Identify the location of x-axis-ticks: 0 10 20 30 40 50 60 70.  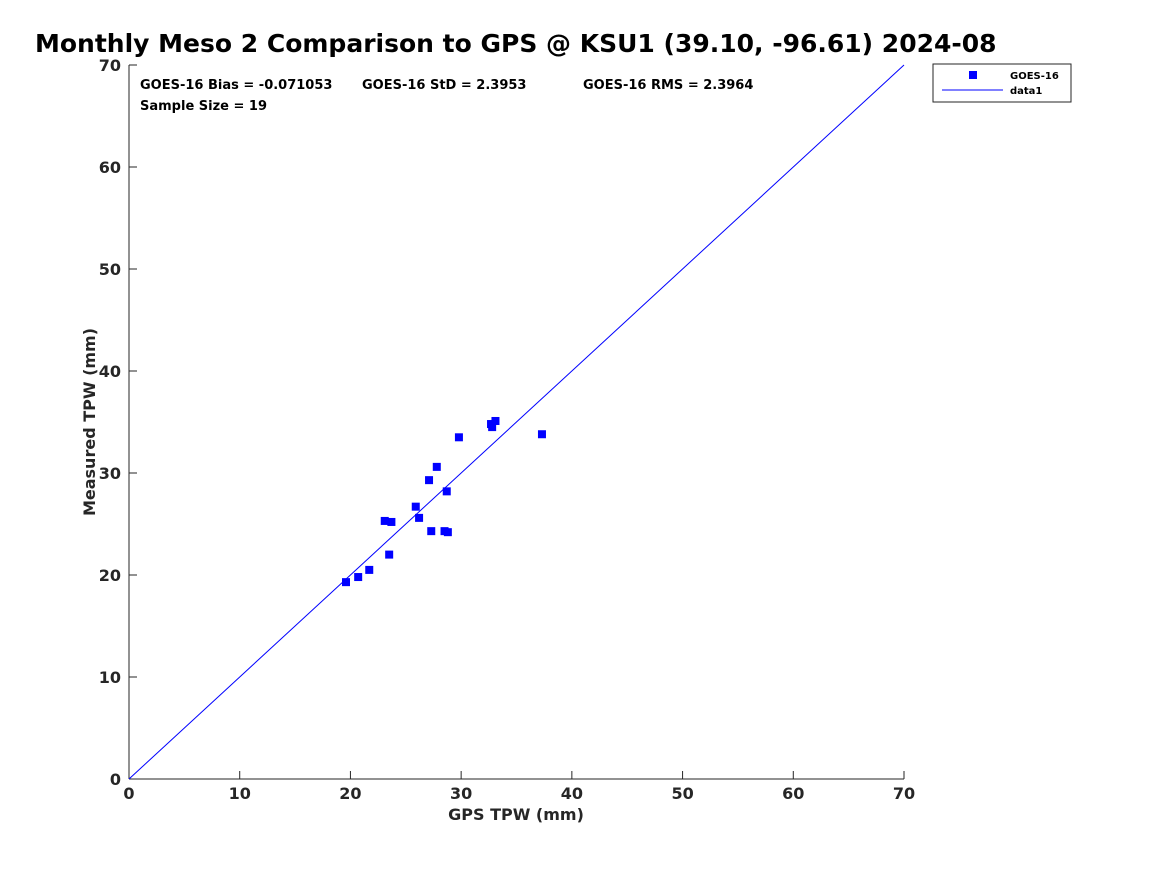
(519, 787).